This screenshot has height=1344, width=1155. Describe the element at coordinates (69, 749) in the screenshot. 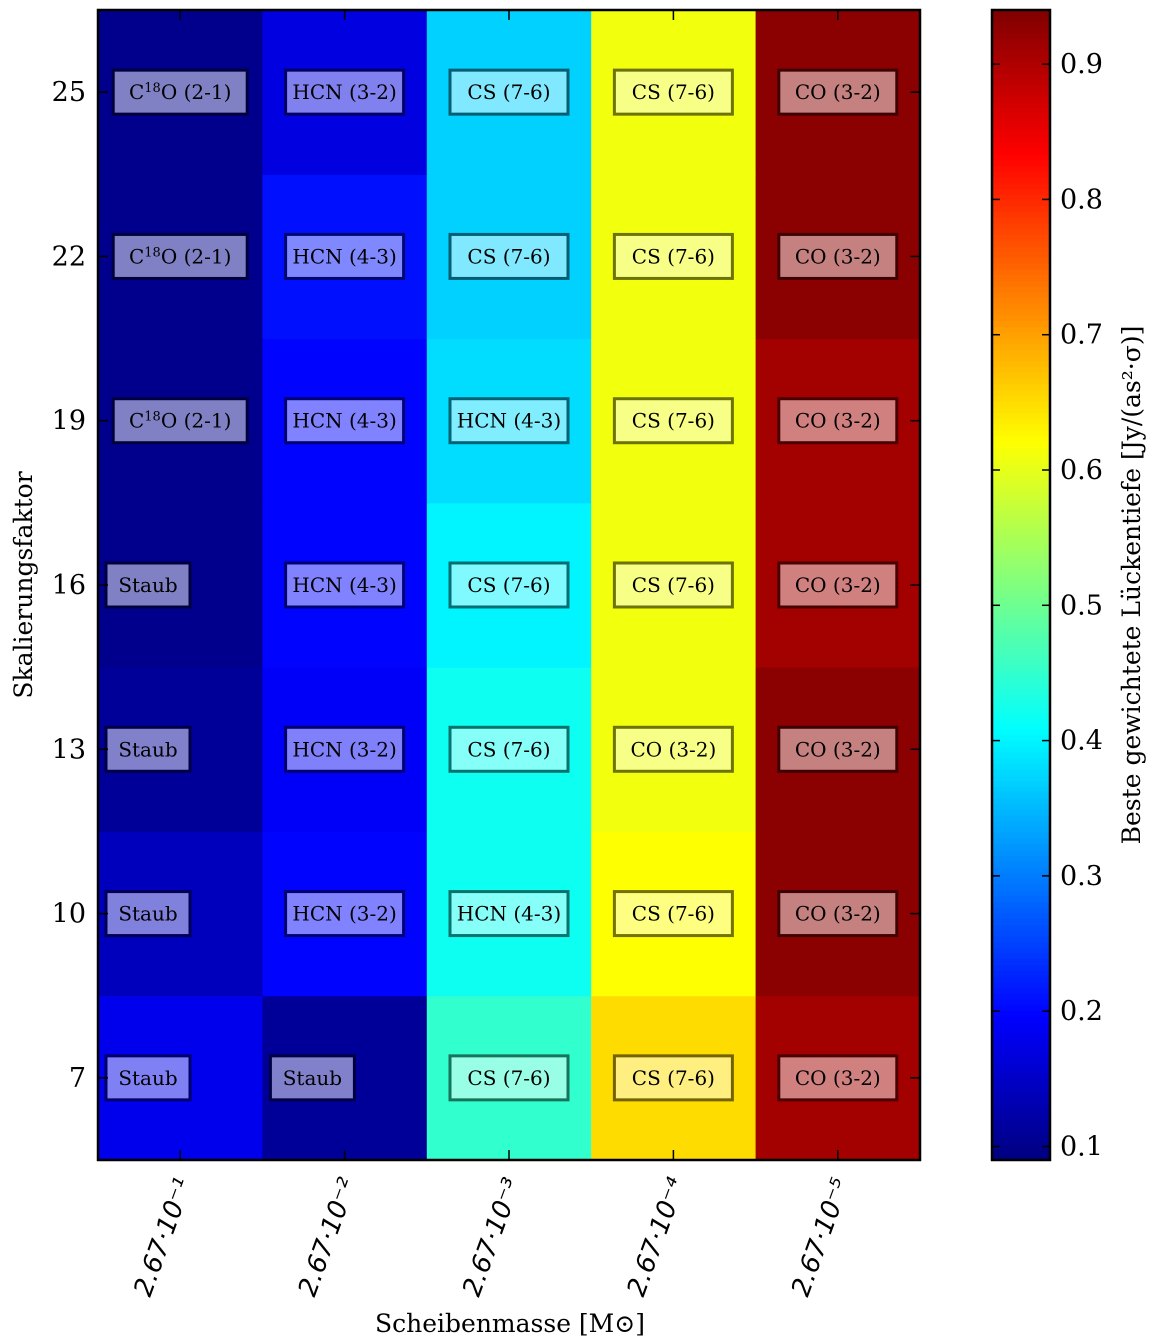

I see `y-tick-label: 13` at that location.